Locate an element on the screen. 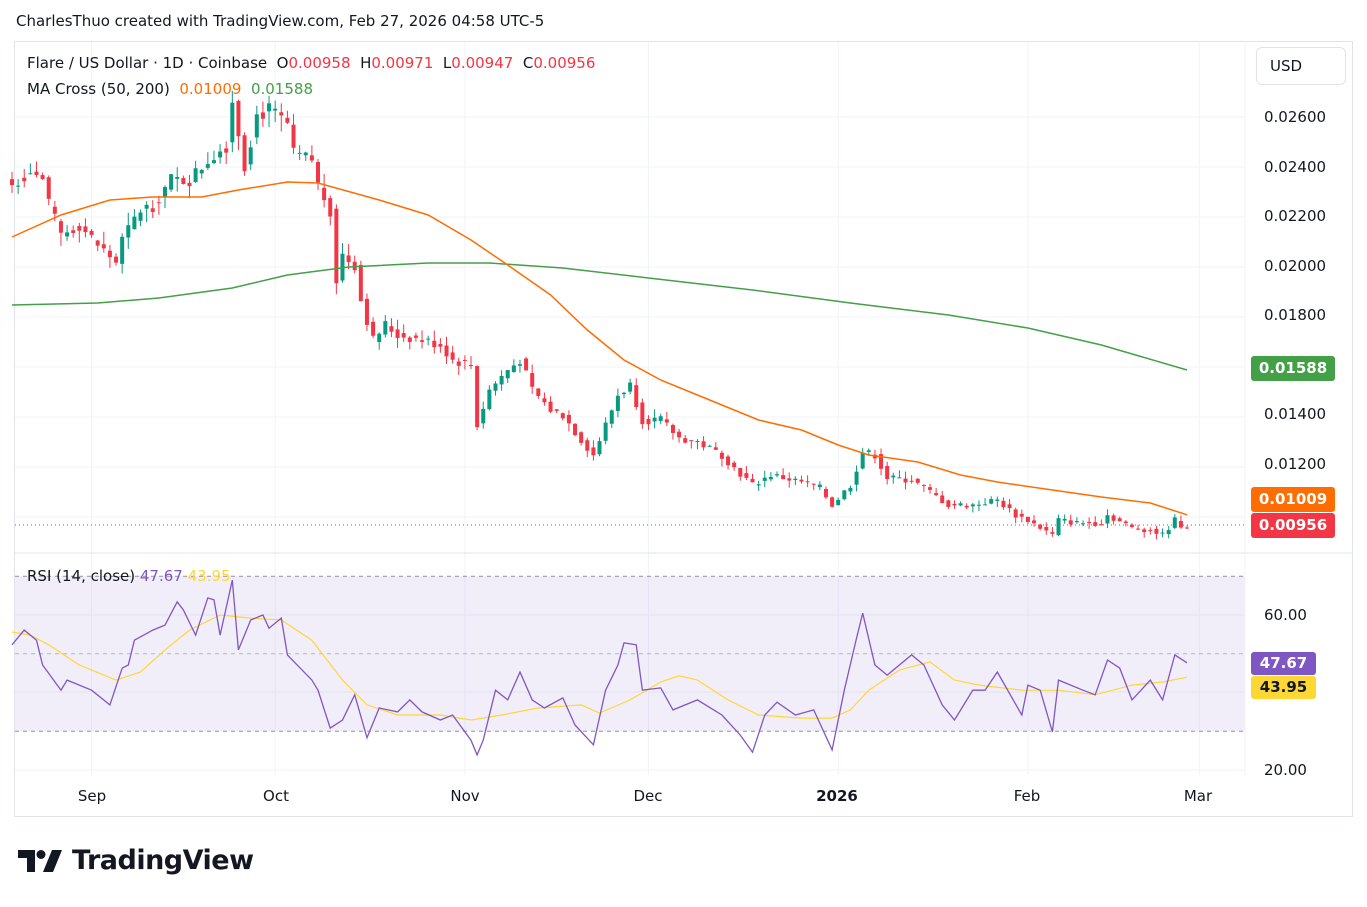  rsi-tick: 20.00 is located at coordinates (1285, 768).